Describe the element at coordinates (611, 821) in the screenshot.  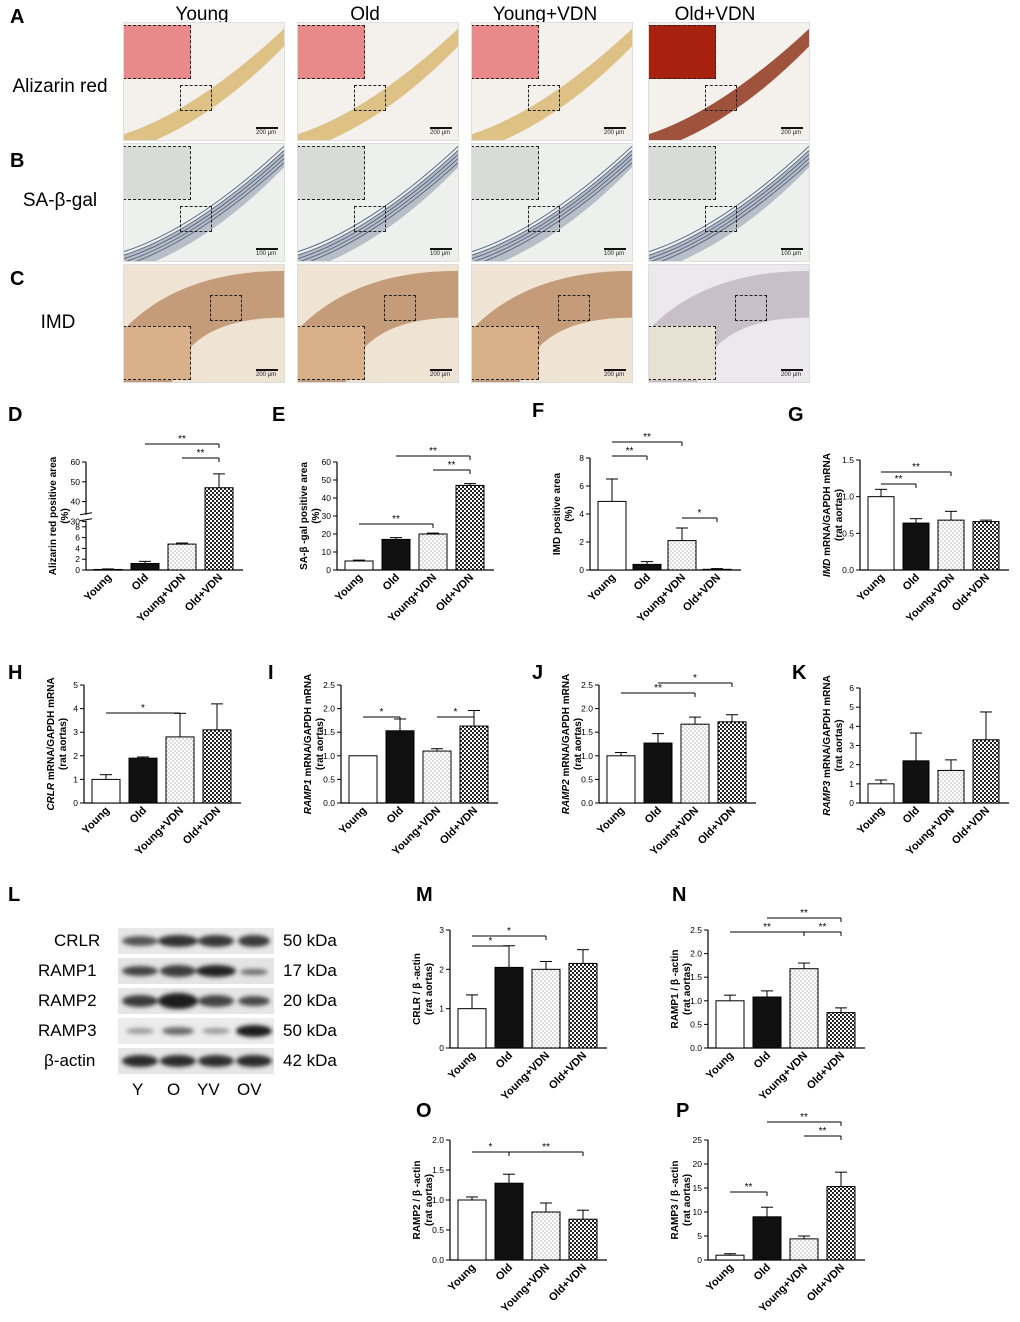
I see `category-label-j-0: Young` at that location.